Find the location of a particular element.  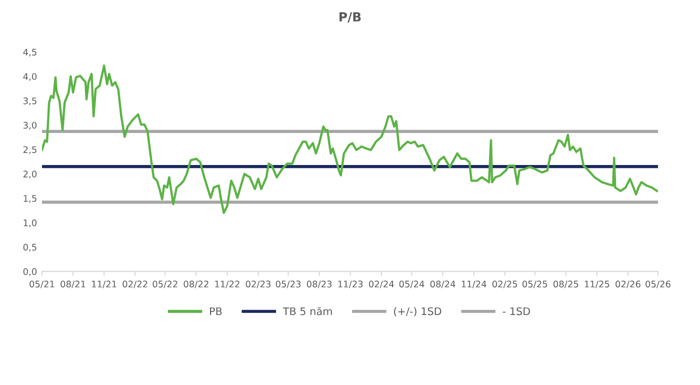

legend-label: TB 5 năm is located at coordinates (307, 311).